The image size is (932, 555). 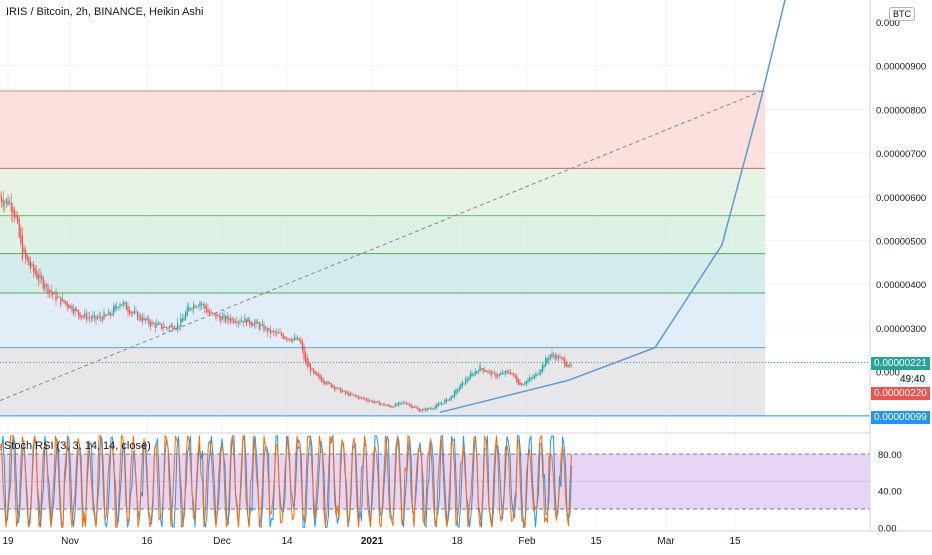 I want to click on stoch-rsi-title: Stoch RSI (3, 3, 14, 14, close), so click(x=77, y=446).